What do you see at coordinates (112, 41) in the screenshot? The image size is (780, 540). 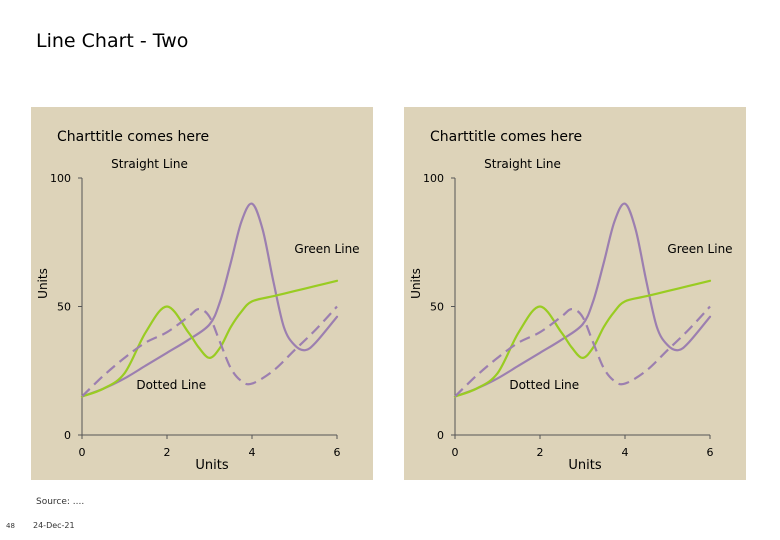 I see `page-title: Line Chart - Two` at bounding box center [112, 41].